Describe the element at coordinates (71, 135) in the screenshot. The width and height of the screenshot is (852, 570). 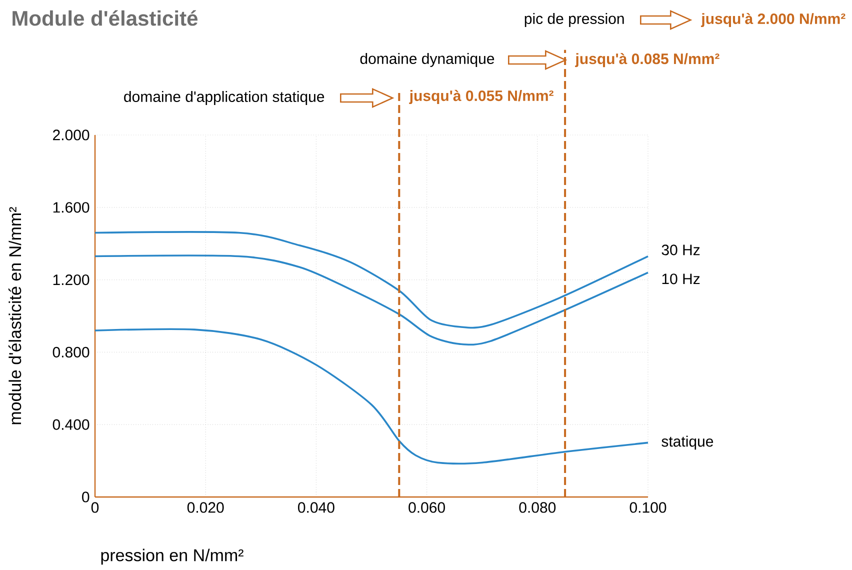
I see `y-tick-label: 2.000` at that location.